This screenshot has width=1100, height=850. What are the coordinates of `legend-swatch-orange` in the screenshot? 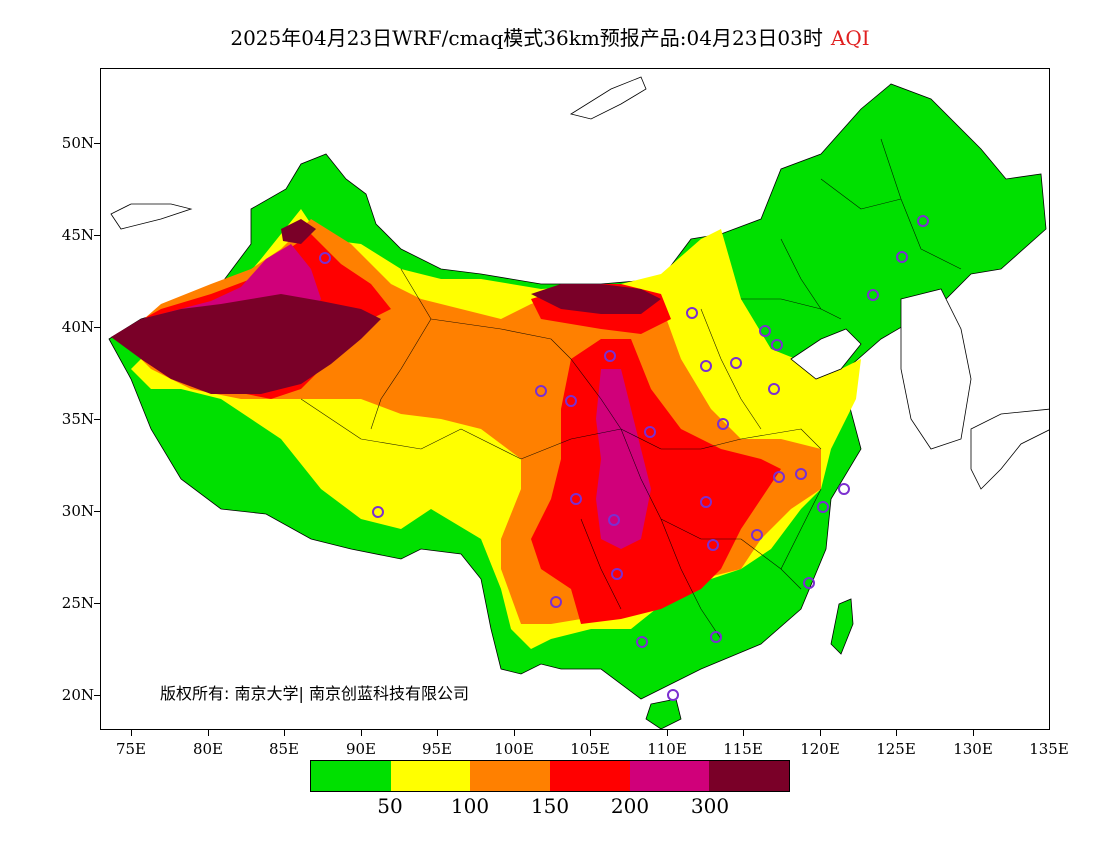 It's located at (510, 776).